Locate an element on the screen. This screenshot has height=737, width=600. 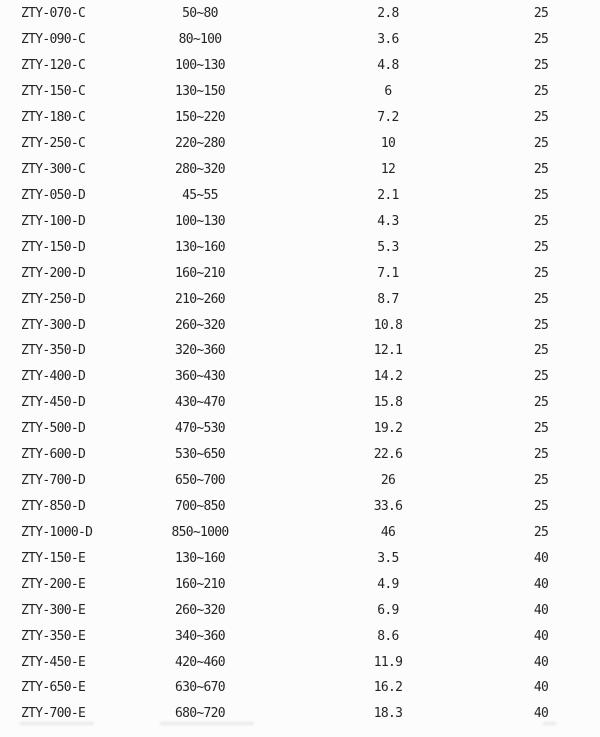
value-cell: 46 is located at coordinates (388, 532).